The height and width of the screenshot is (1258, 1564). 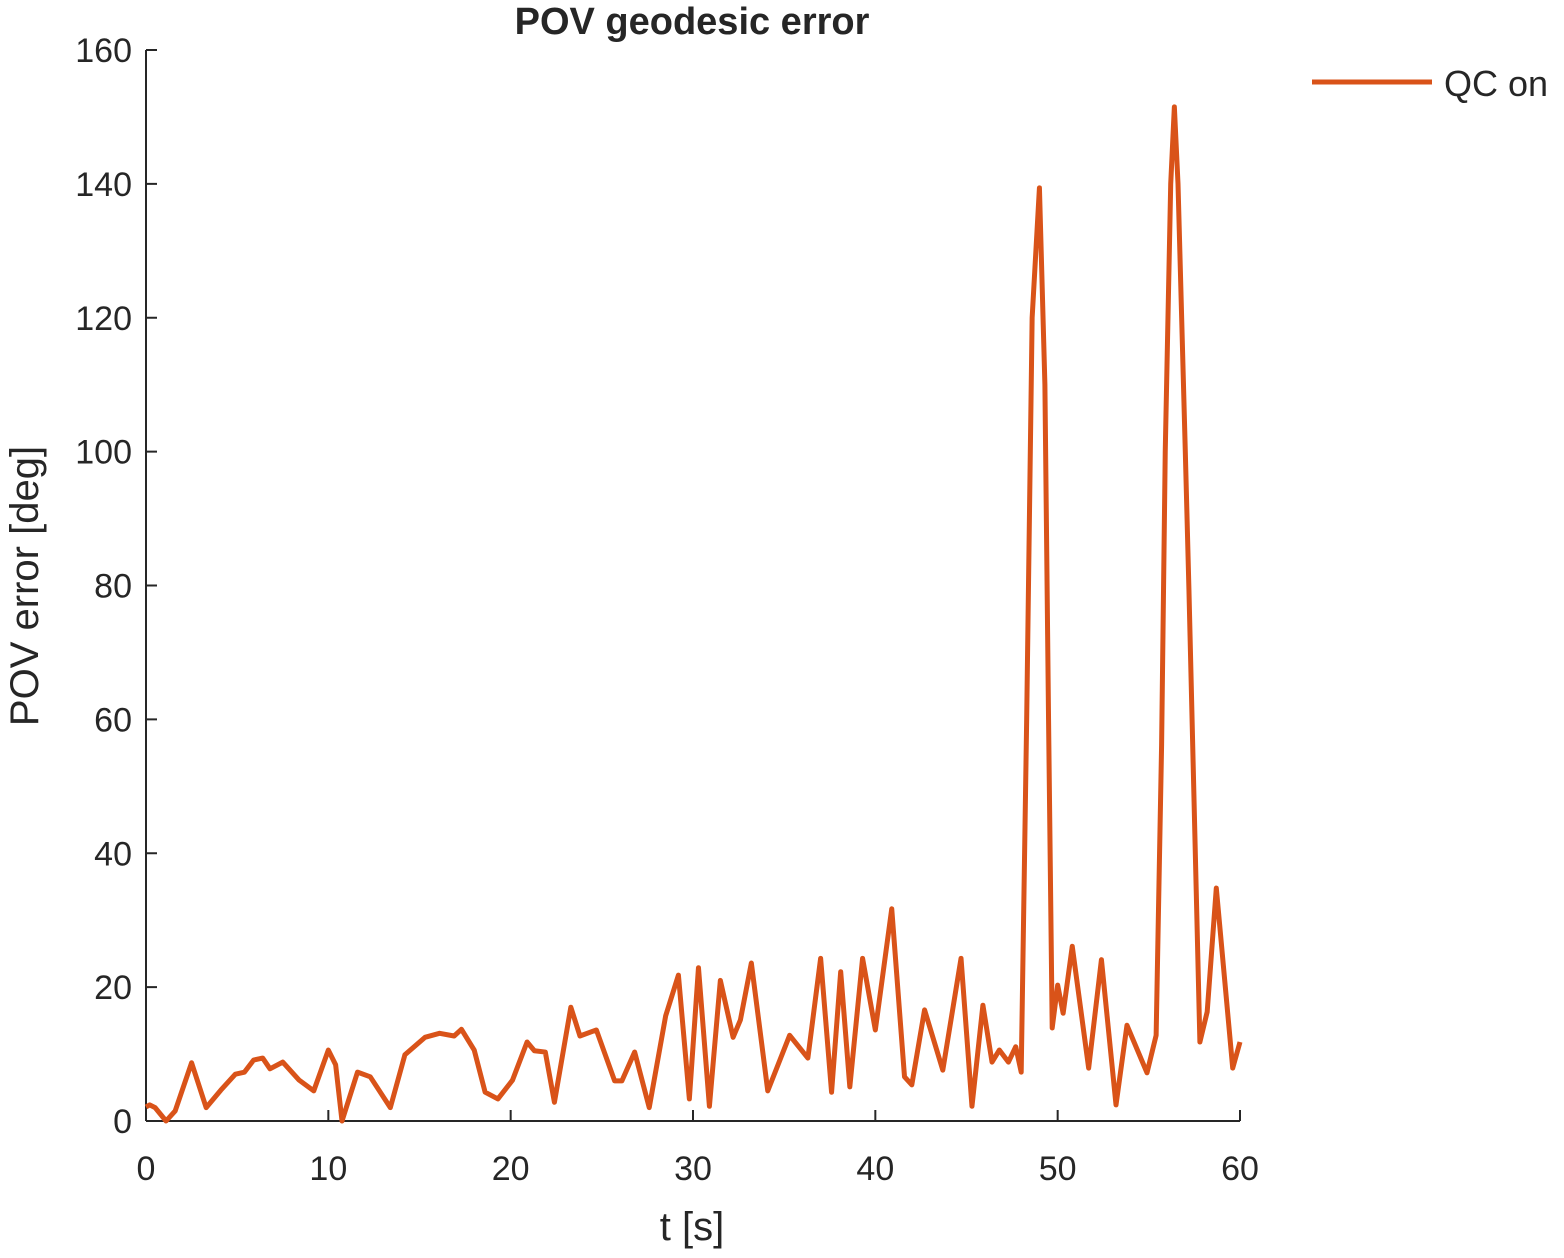 I want to click on x-axis-label: t [s], so click(x=692, y=1227).